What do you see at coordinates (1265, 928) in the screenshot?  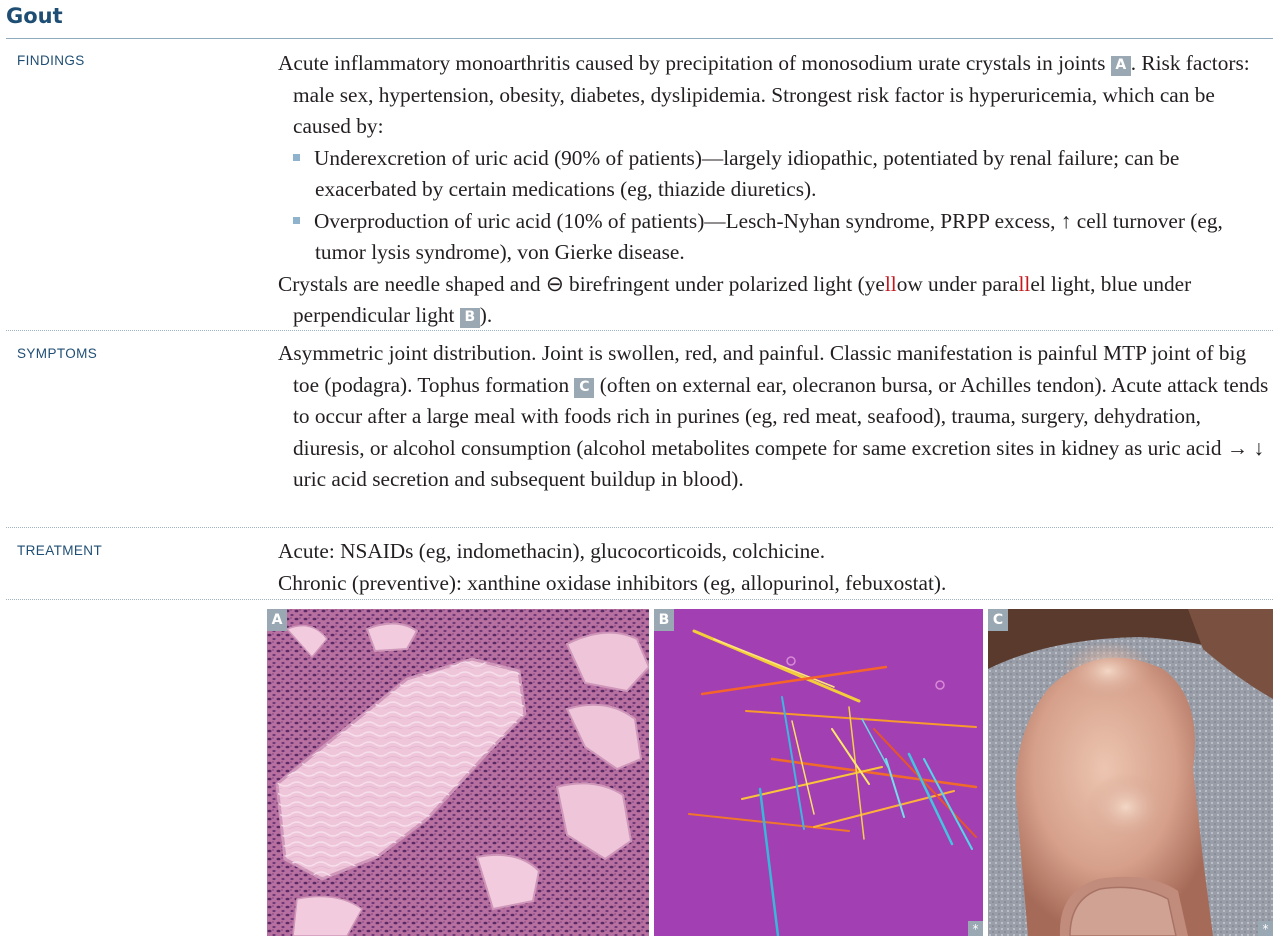 I see `figure-c-credit-mark: *` at bounding box center [1265, 928].